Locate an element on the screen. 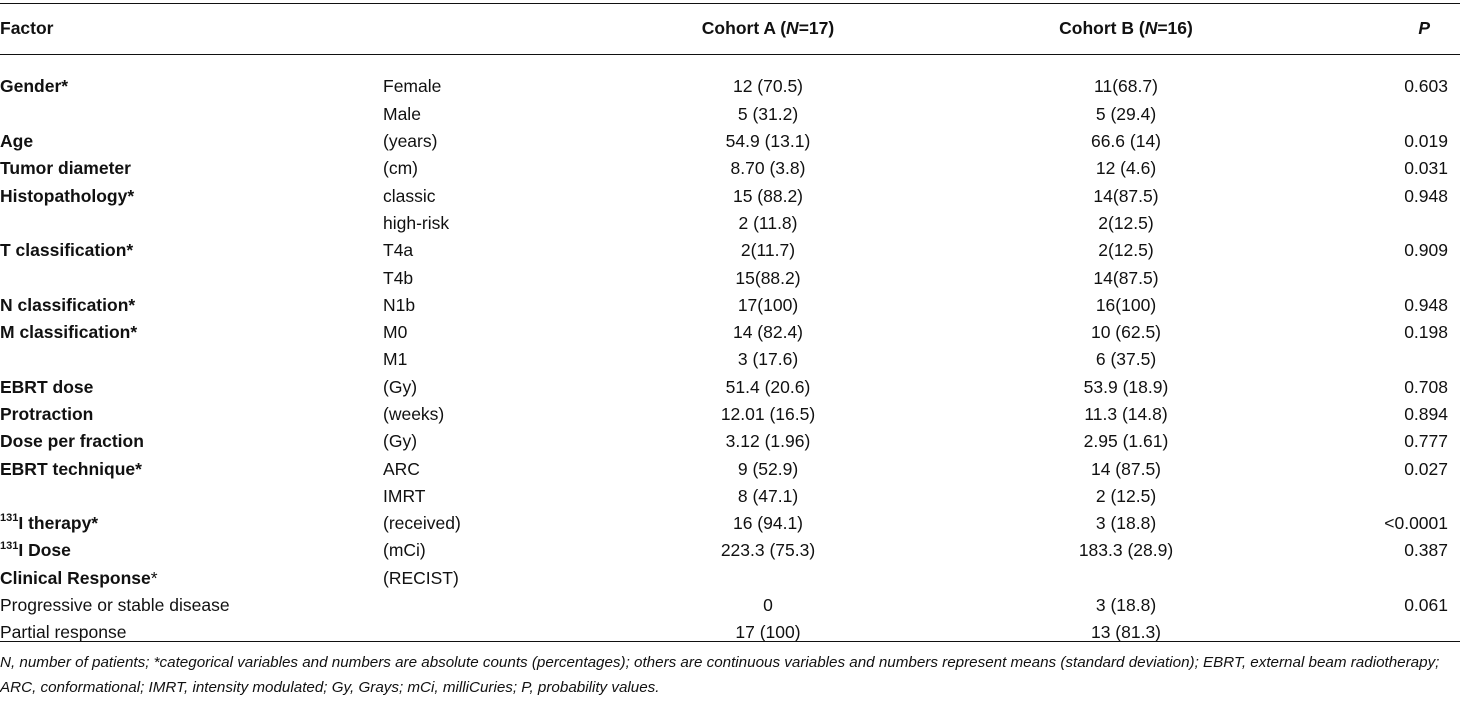  cohort-a-cell: 17 (100) is located at coordinates (768, 632).